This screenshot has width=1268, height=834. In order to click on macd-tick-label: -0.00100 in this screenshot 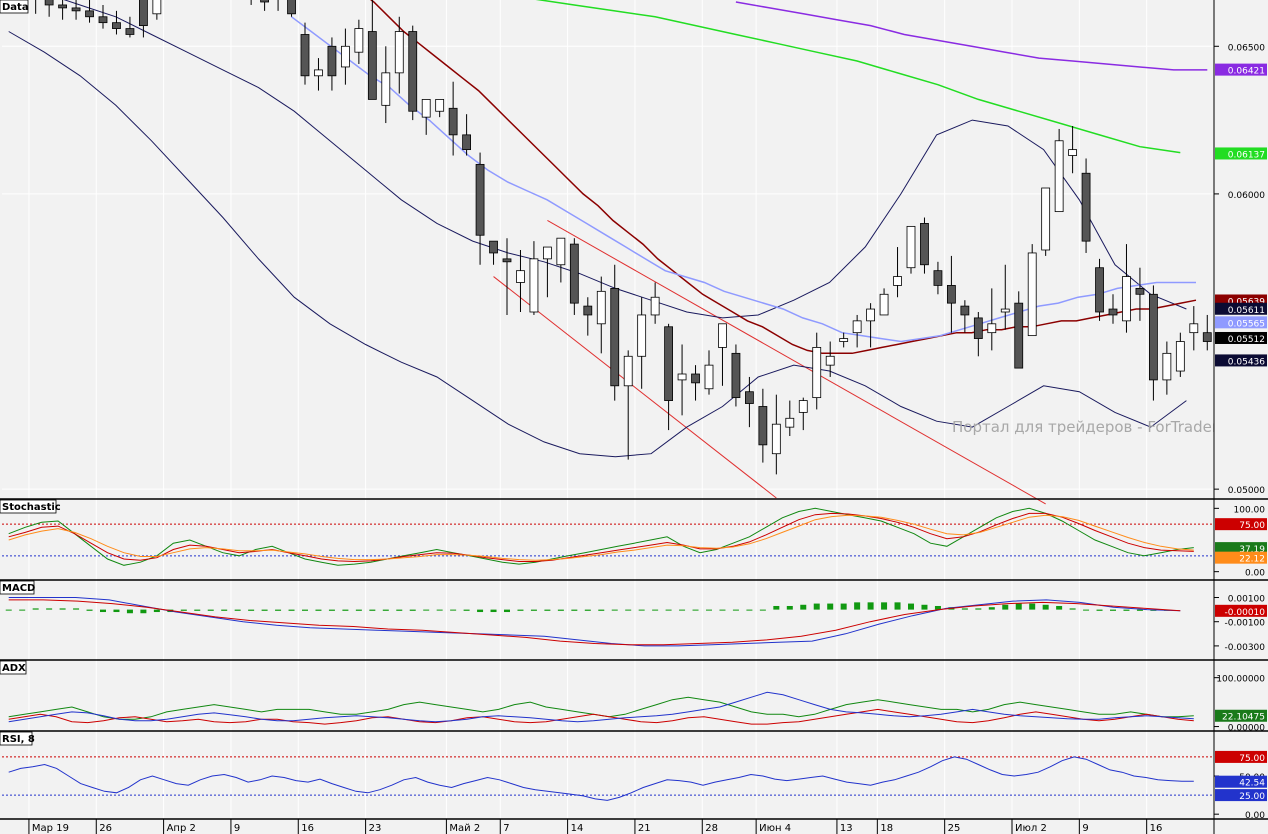, I will do `click(1245, 624)`.